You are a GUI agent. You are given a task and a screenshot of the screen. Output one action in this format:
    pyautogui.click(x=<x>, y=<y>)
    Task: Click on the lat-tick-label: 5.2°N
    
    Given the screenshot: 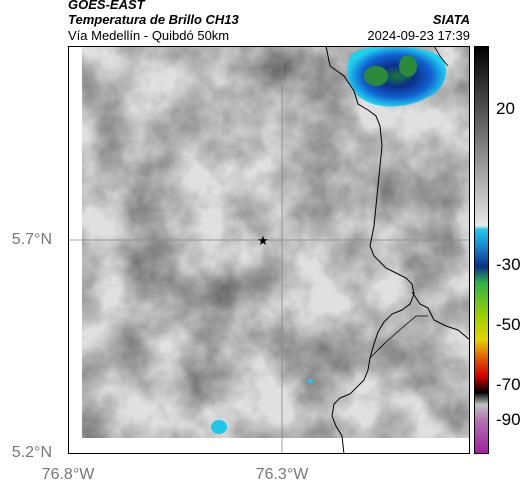 What is the action you would take?
    pyautogui.click(x=31, y=452)
    